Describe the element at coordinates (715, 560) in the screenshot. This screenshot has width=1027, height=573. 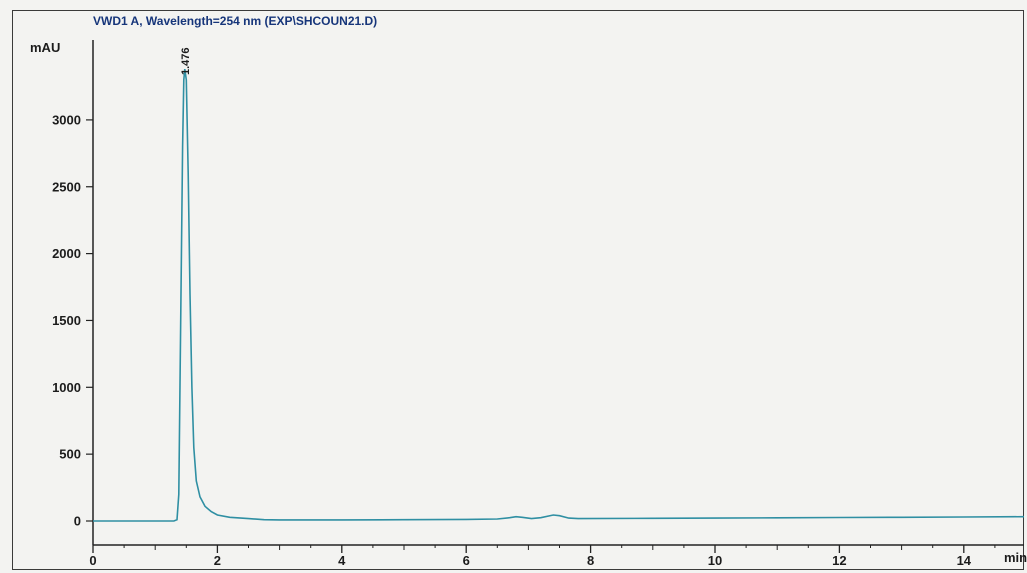
I see `x-tick-label: 10` at that location.